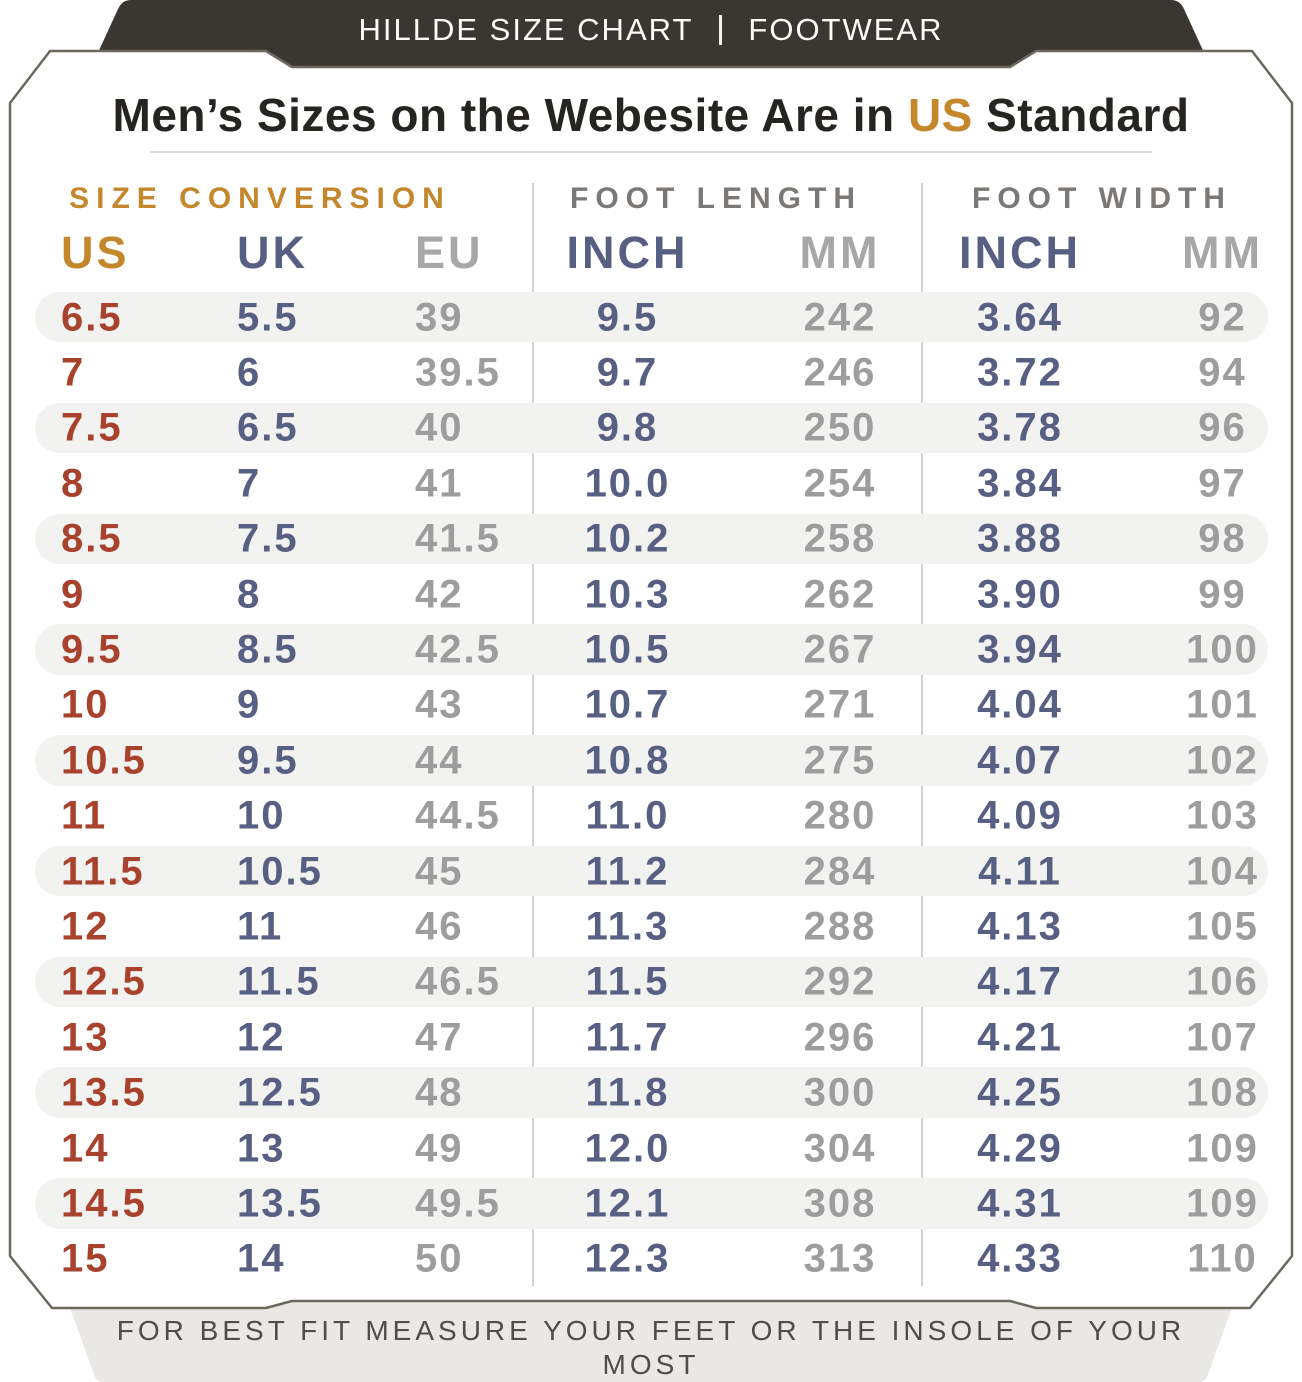 This screenshot has width=1302, height=1382. Describe the element at coordinates (651, 982) in the screenshot. I see `table-row: 12.5 11.5 46.5 11.5 292 4.17 106` at that location.